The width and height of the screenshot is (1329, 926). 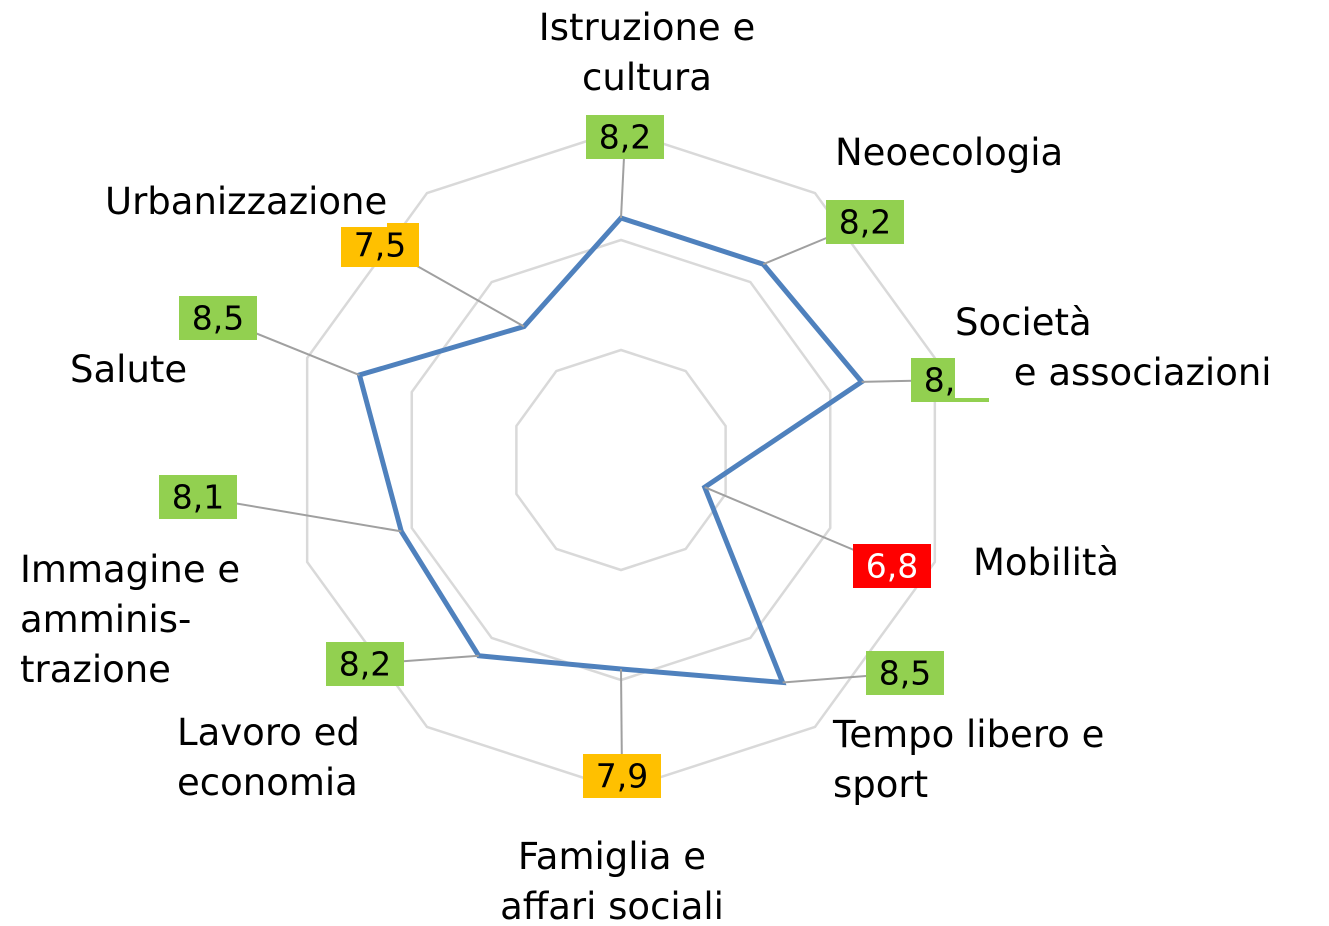 I want to click on category-label: Famiglia e affari sociali, so click(x=612, y=879).